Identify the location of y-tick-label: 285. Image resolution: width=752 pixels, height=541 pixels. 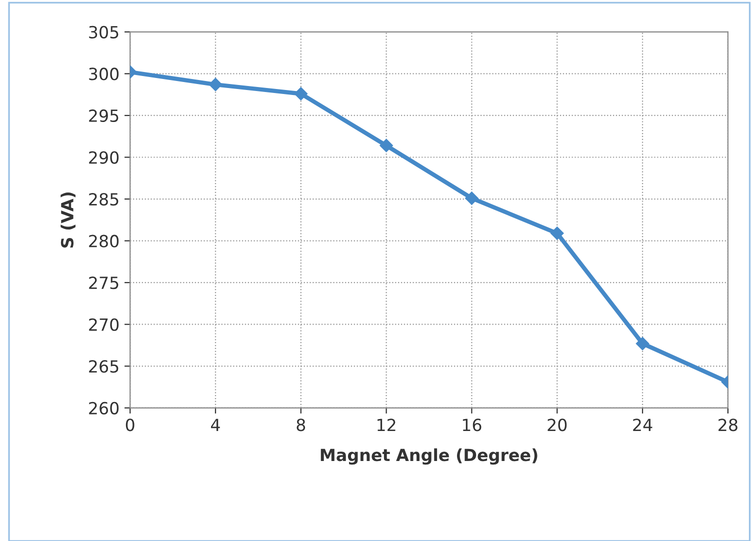
(103, 199).